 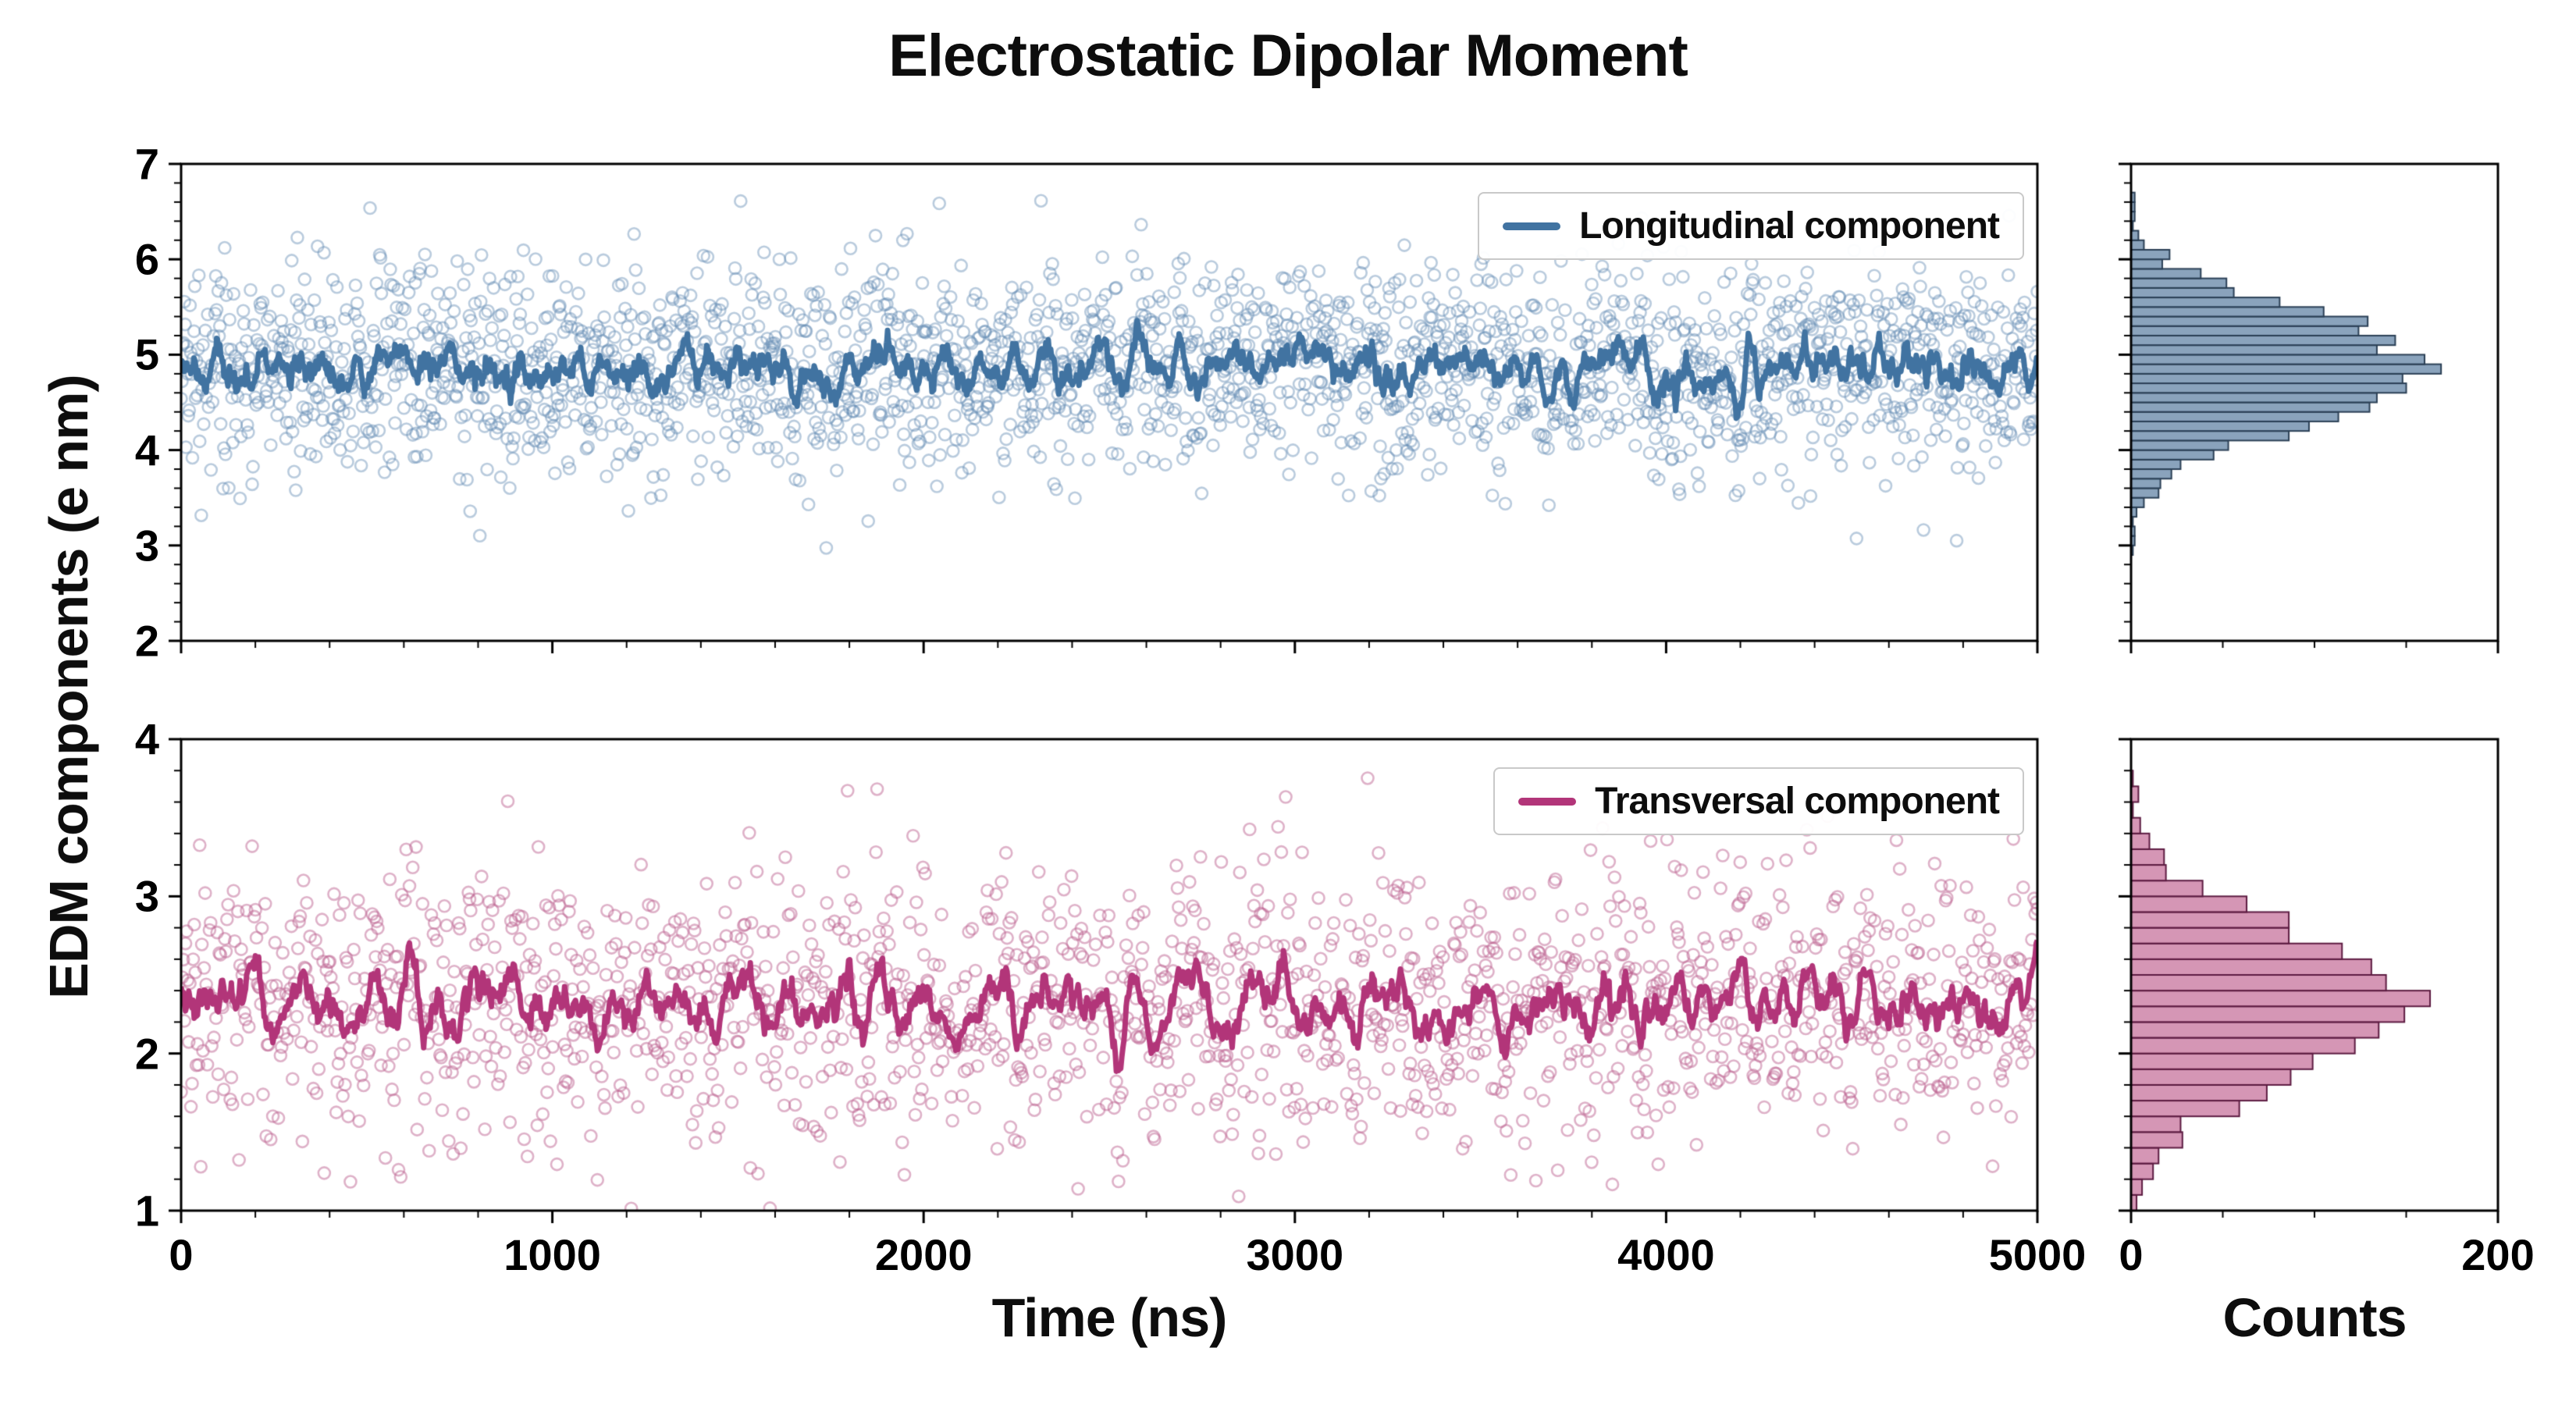 What do you see at coordinates (2038, 1254) in the screenshot?
I see `tick-label: 5000` at bounding box center [2038, 1254].